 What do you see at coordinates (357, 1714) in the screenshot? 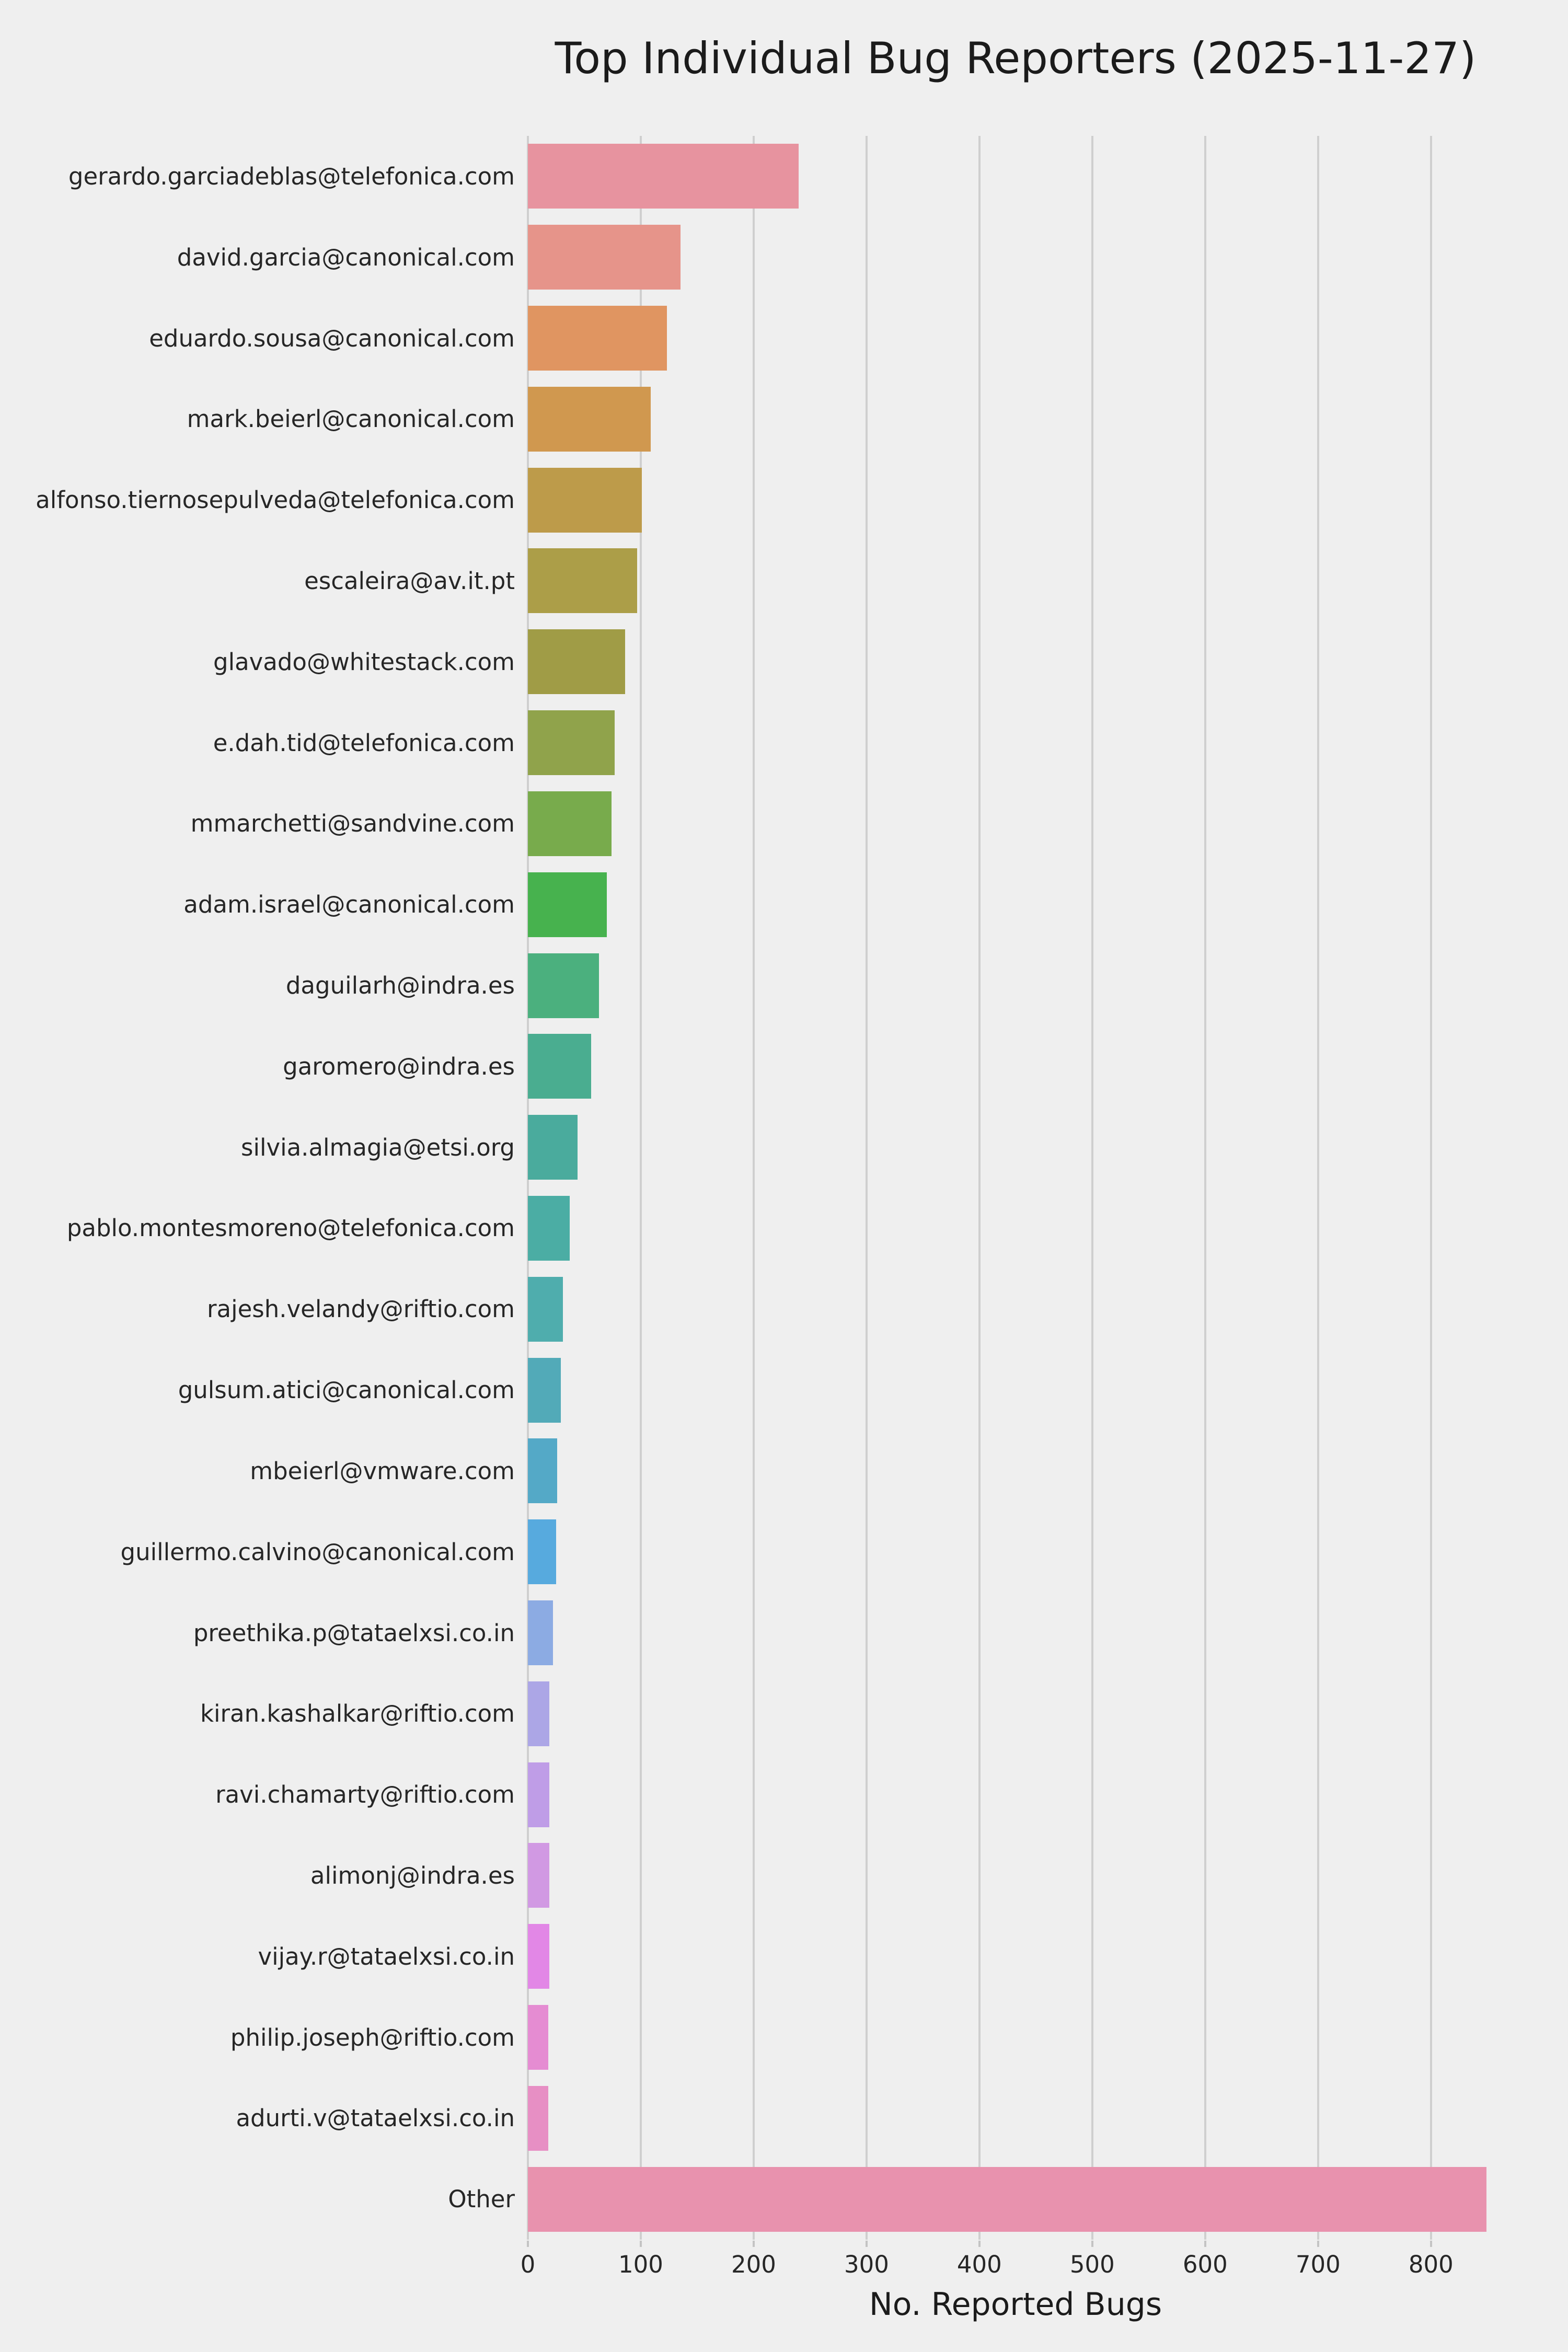
I see `y-axis-label: kiran.kashalkar@riftio.com` at bounding box center [357, 1714].